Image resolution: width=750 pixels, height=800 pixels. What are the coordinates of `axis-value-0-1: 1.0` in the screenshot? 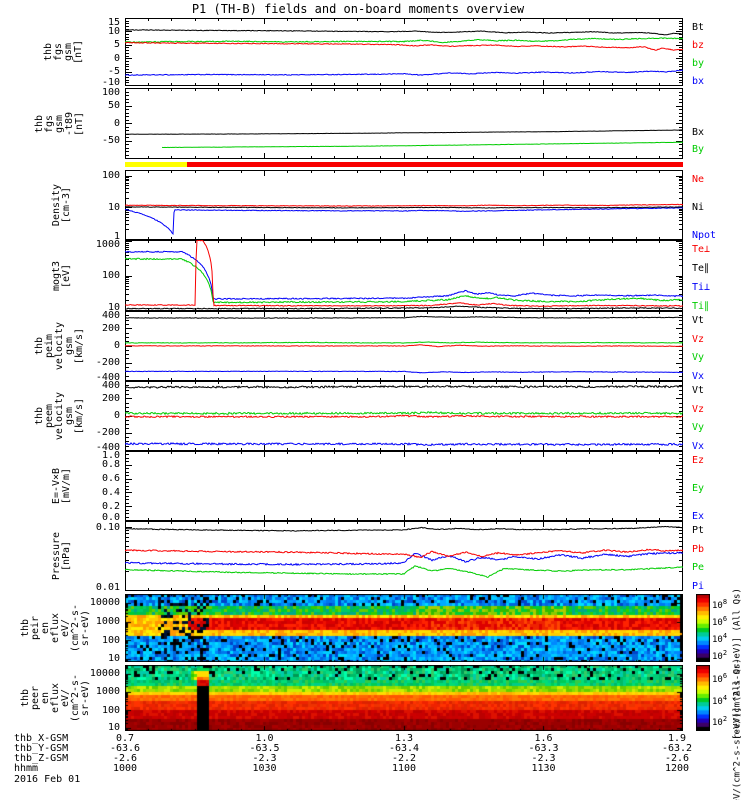 It's located at (264, 738).